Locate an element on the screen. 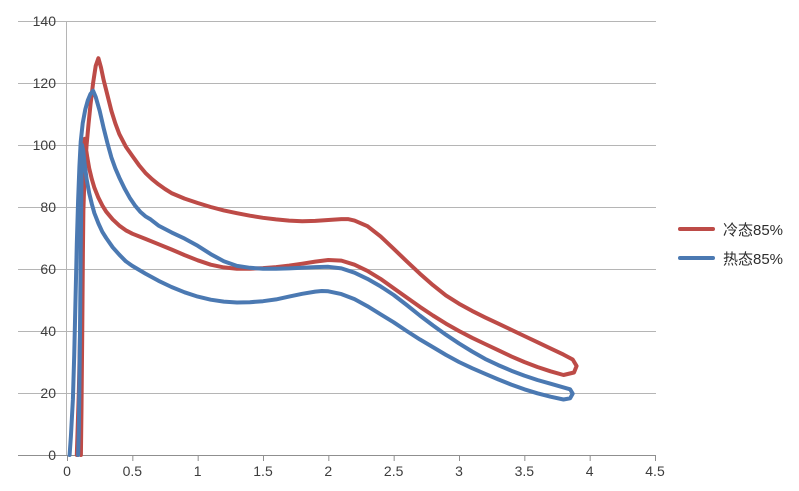 Image resolution: width=799 pixels, height=491 pixels. x-axis-tick-label: 4.5 is located at coordinates (655, 471).